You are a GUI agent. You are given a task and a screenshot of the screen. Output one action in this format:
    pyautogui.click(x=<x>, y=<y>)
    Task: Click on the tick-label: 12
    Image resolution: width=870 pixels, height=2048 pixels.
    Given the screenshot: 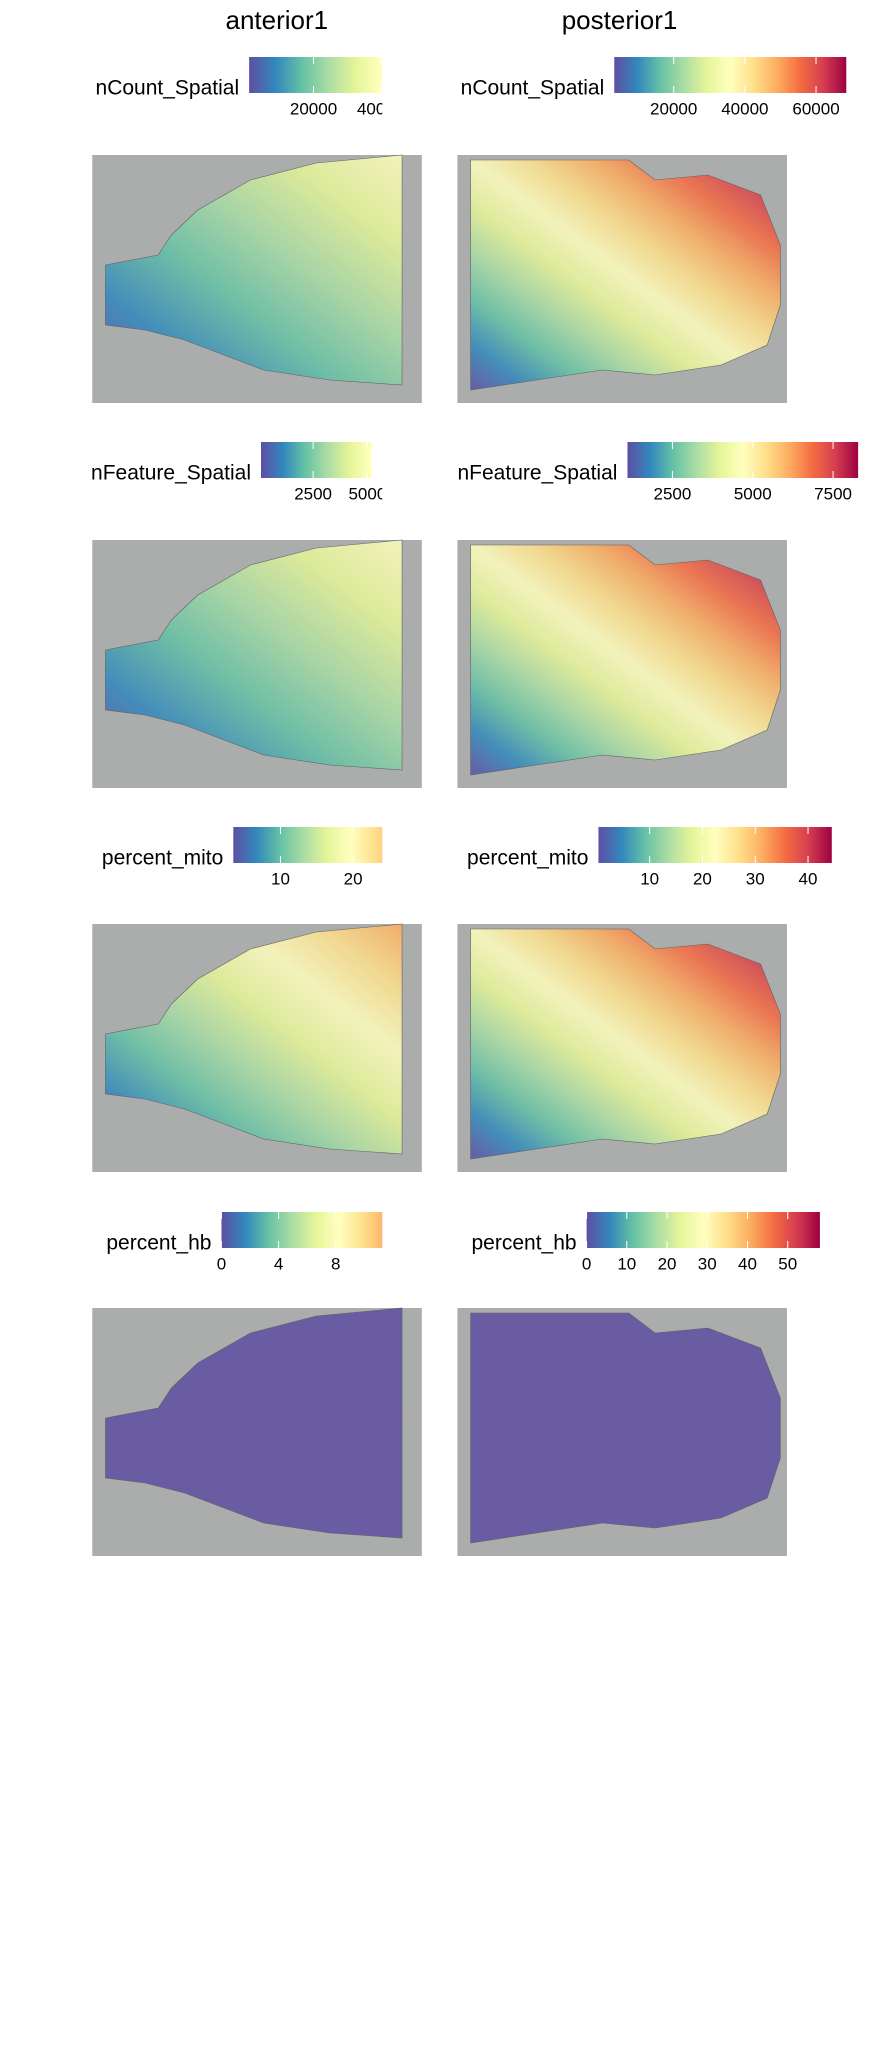 What is the action you would take?
    pyautogui.click(x=392, y=1263)
    